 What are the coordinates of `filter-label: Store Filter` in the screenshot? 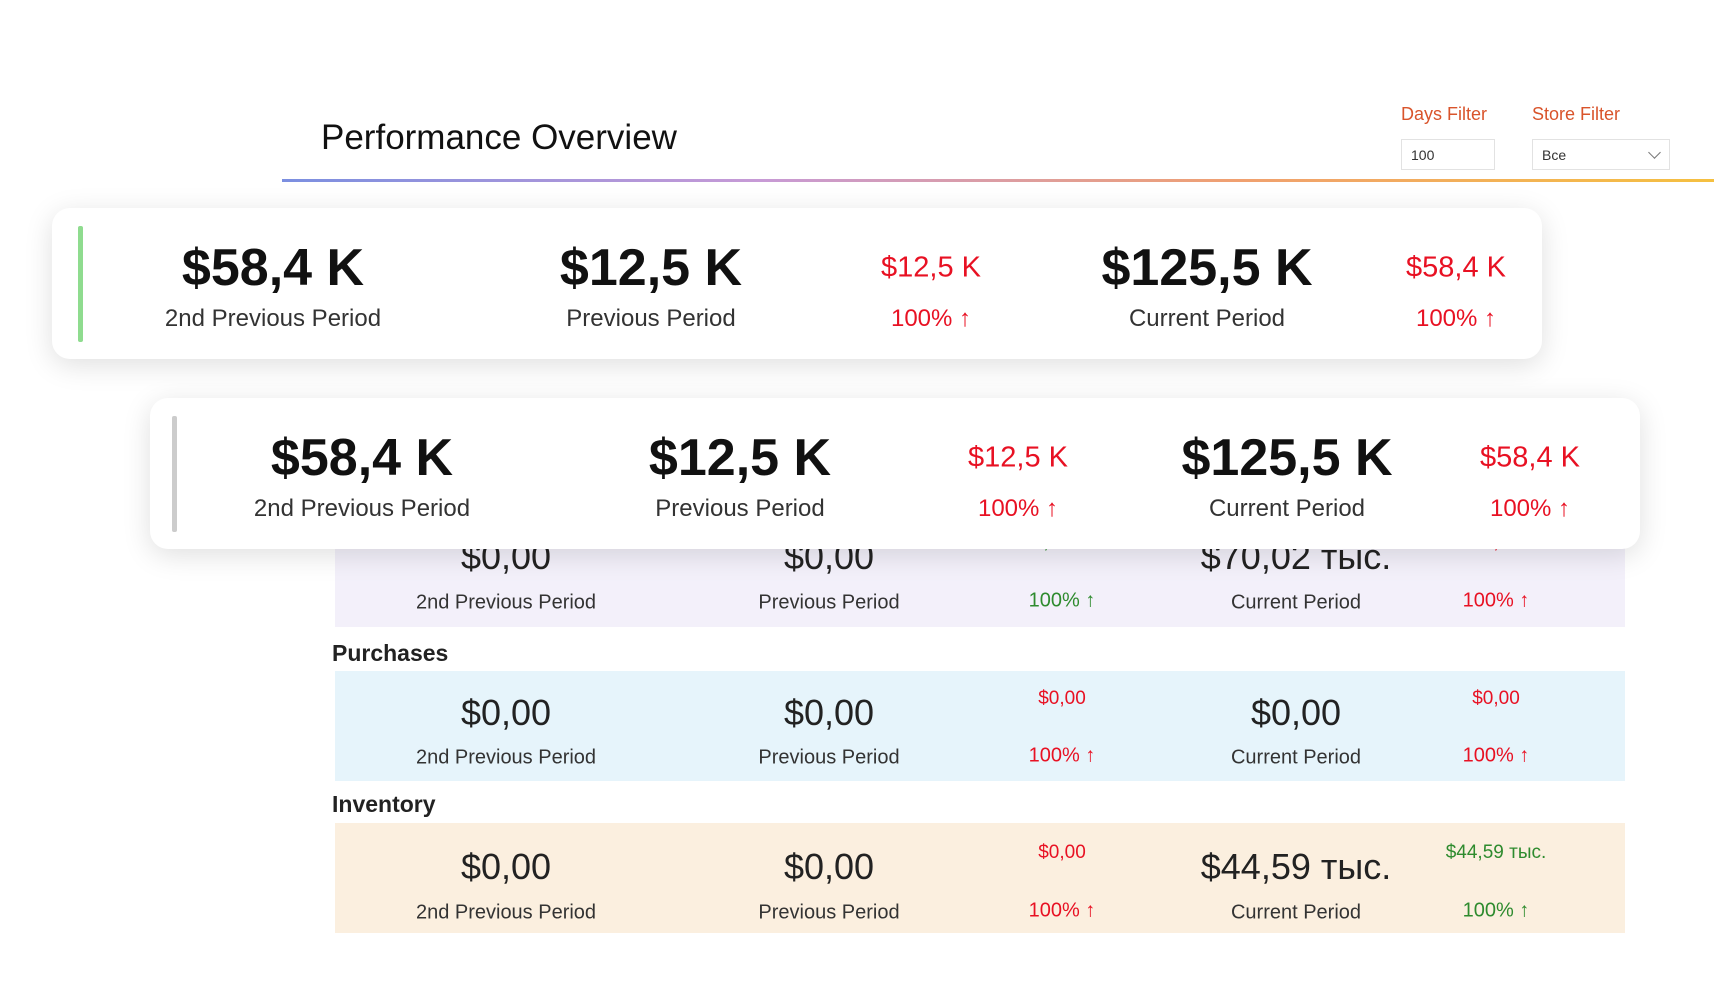 It's located at (1576, 114).